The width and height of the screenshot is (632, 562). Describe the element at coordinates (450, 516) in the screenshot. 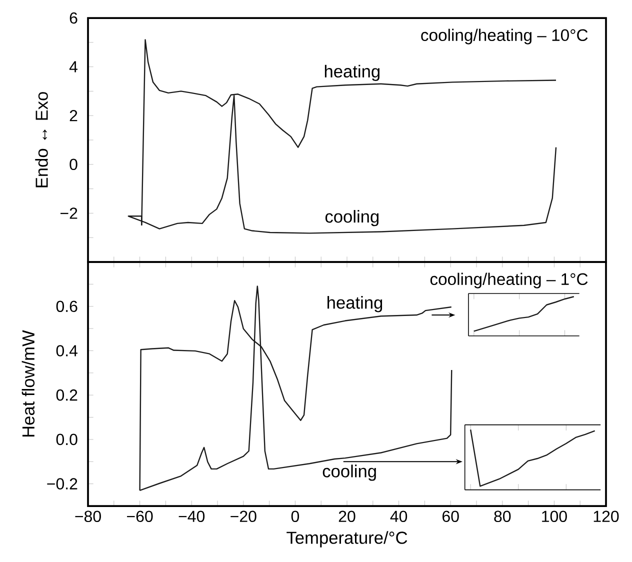

I see `x-tick-label: 60` at that location.